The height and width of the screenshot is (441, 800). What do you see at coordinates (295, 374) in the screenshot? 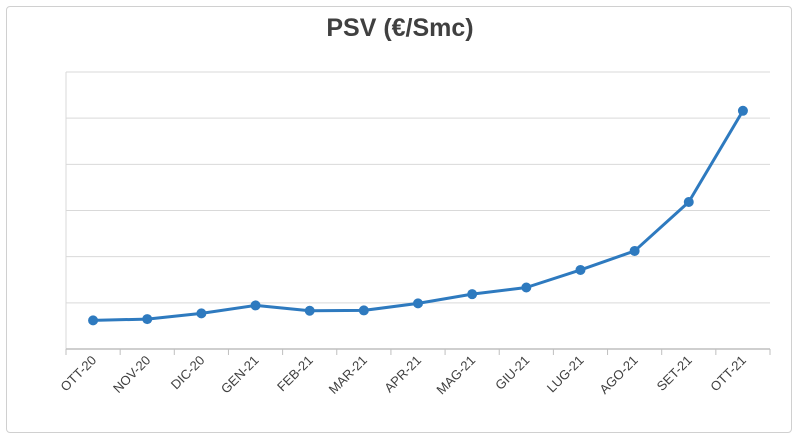
I see `x-tick-label: FEB-21` at bounding box center [295, 374].